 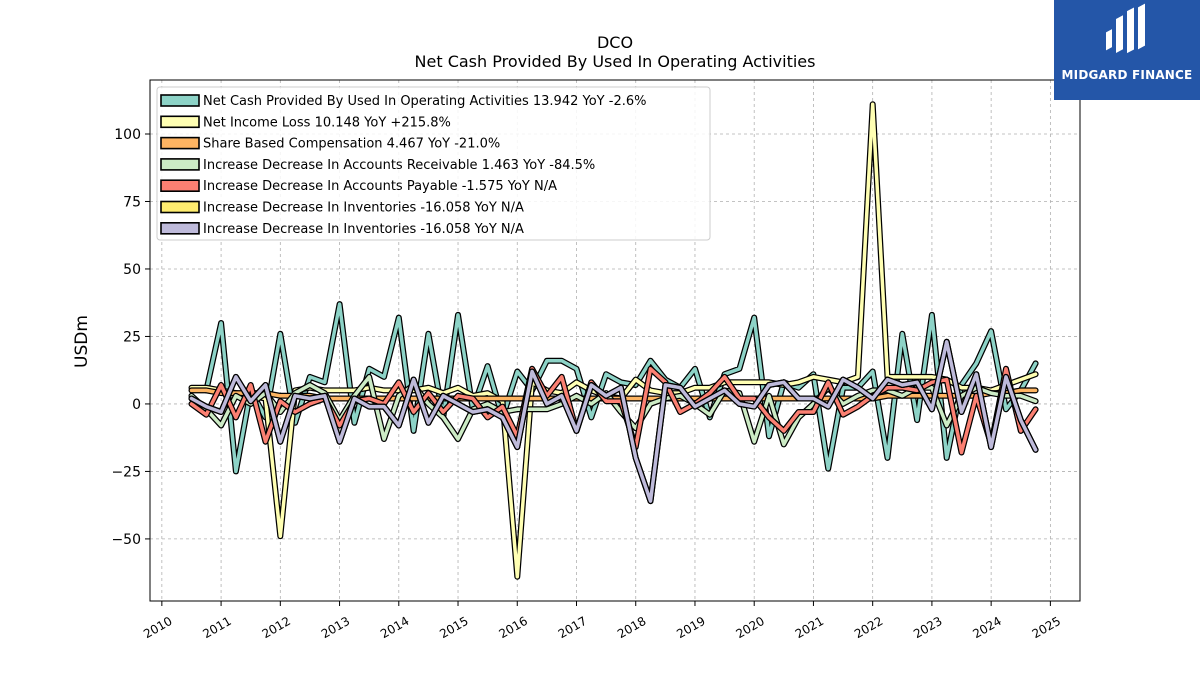 I want to click on x-tick-label: 2013, so click(x=335, y=627).